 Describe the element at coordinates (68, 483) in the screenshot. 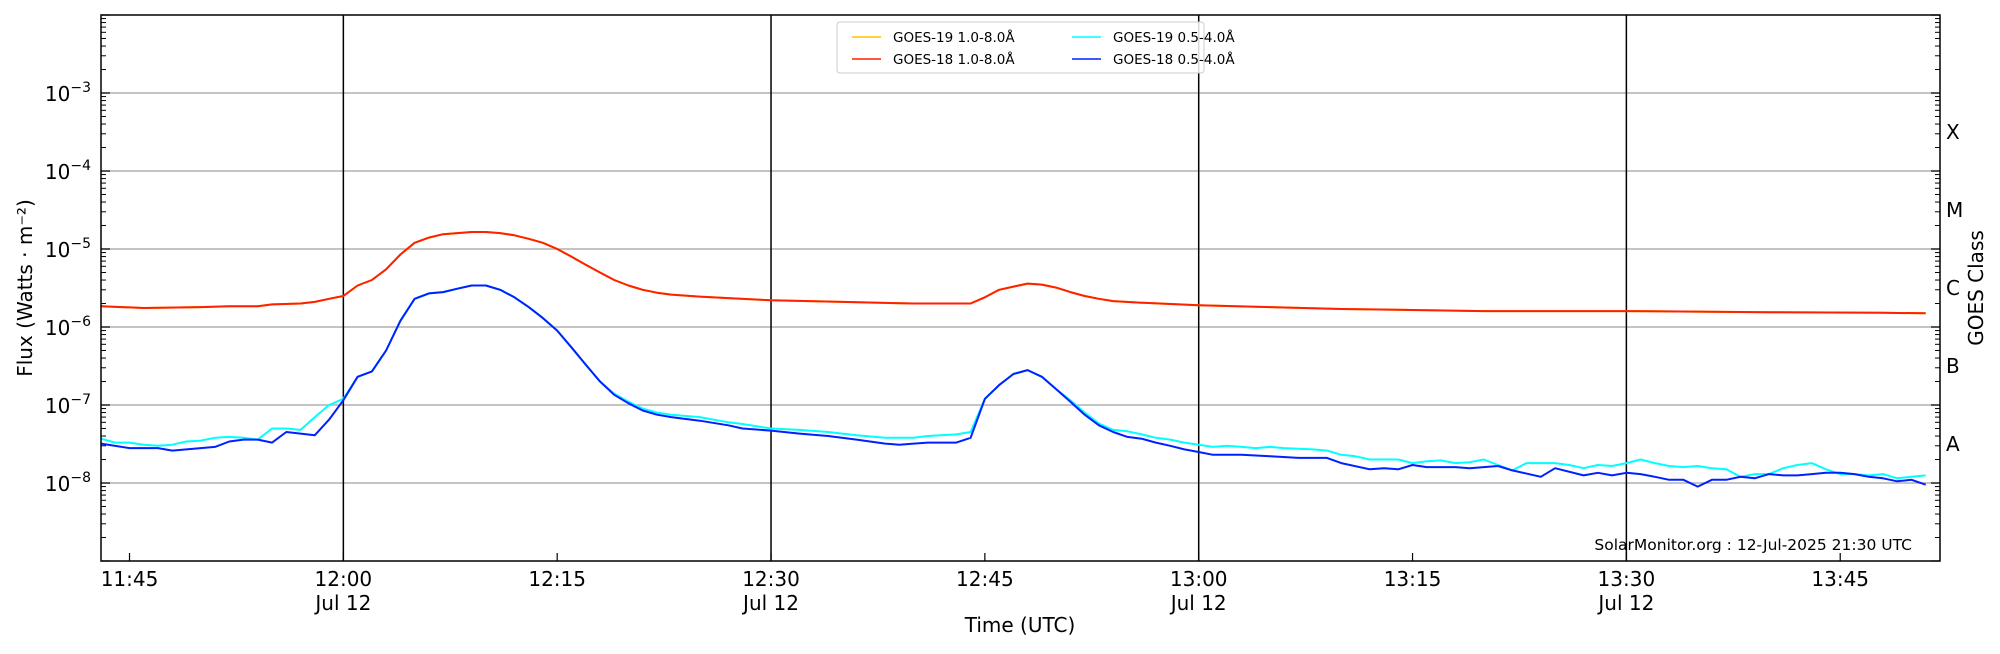

I see `y-tick-label: 10⁻⁸` at that location.